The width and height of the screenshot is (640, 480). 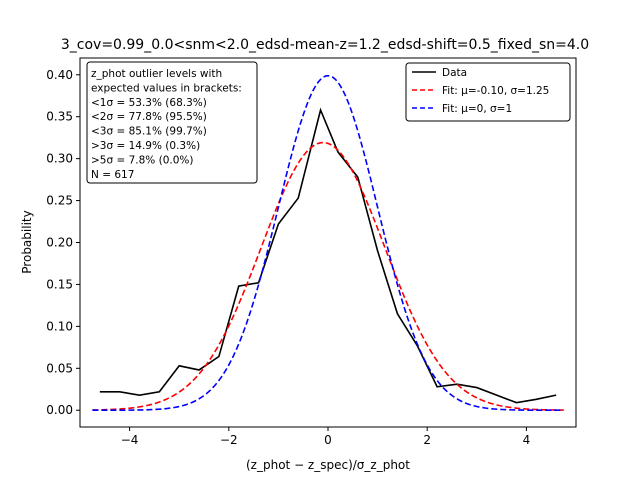 I want to click on y-tick-label: 0.15, so click(x=59, y=284).